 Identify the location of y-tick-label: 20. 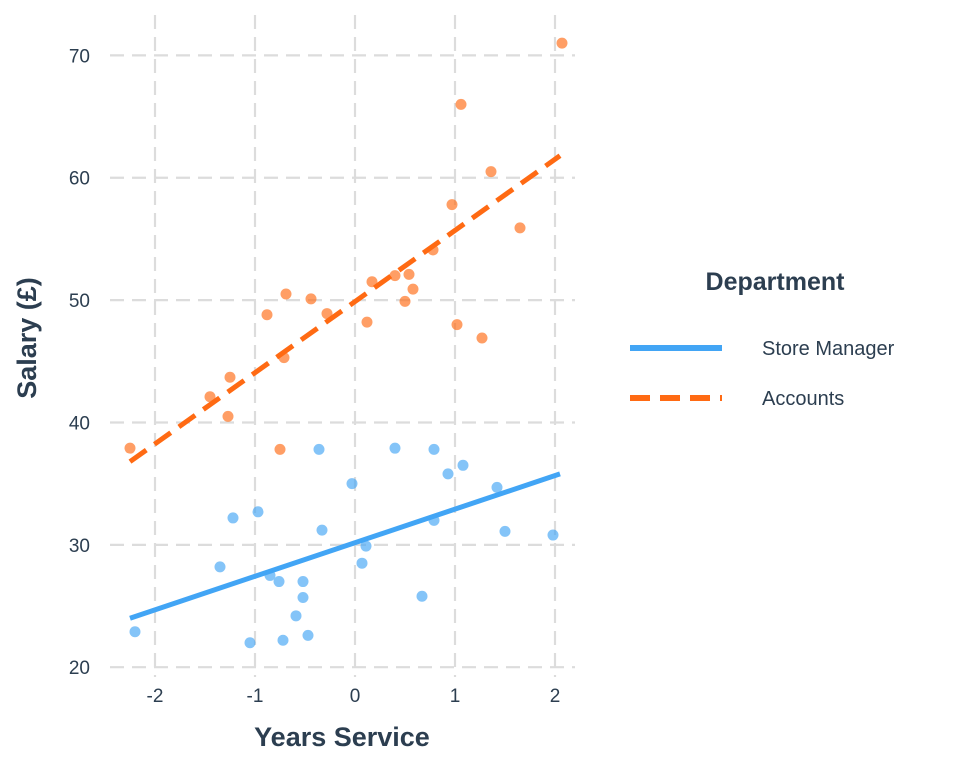
(79, 668).